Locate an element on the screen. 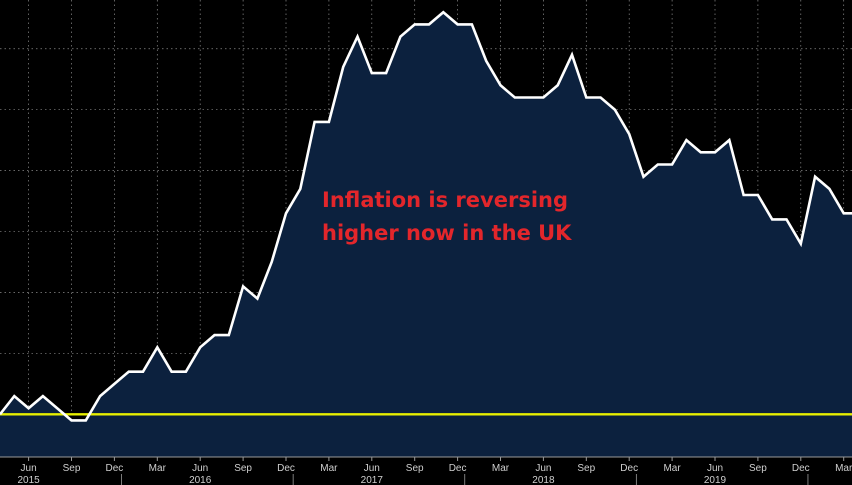  year-label: 2017 is located at coordinates (372, 480).